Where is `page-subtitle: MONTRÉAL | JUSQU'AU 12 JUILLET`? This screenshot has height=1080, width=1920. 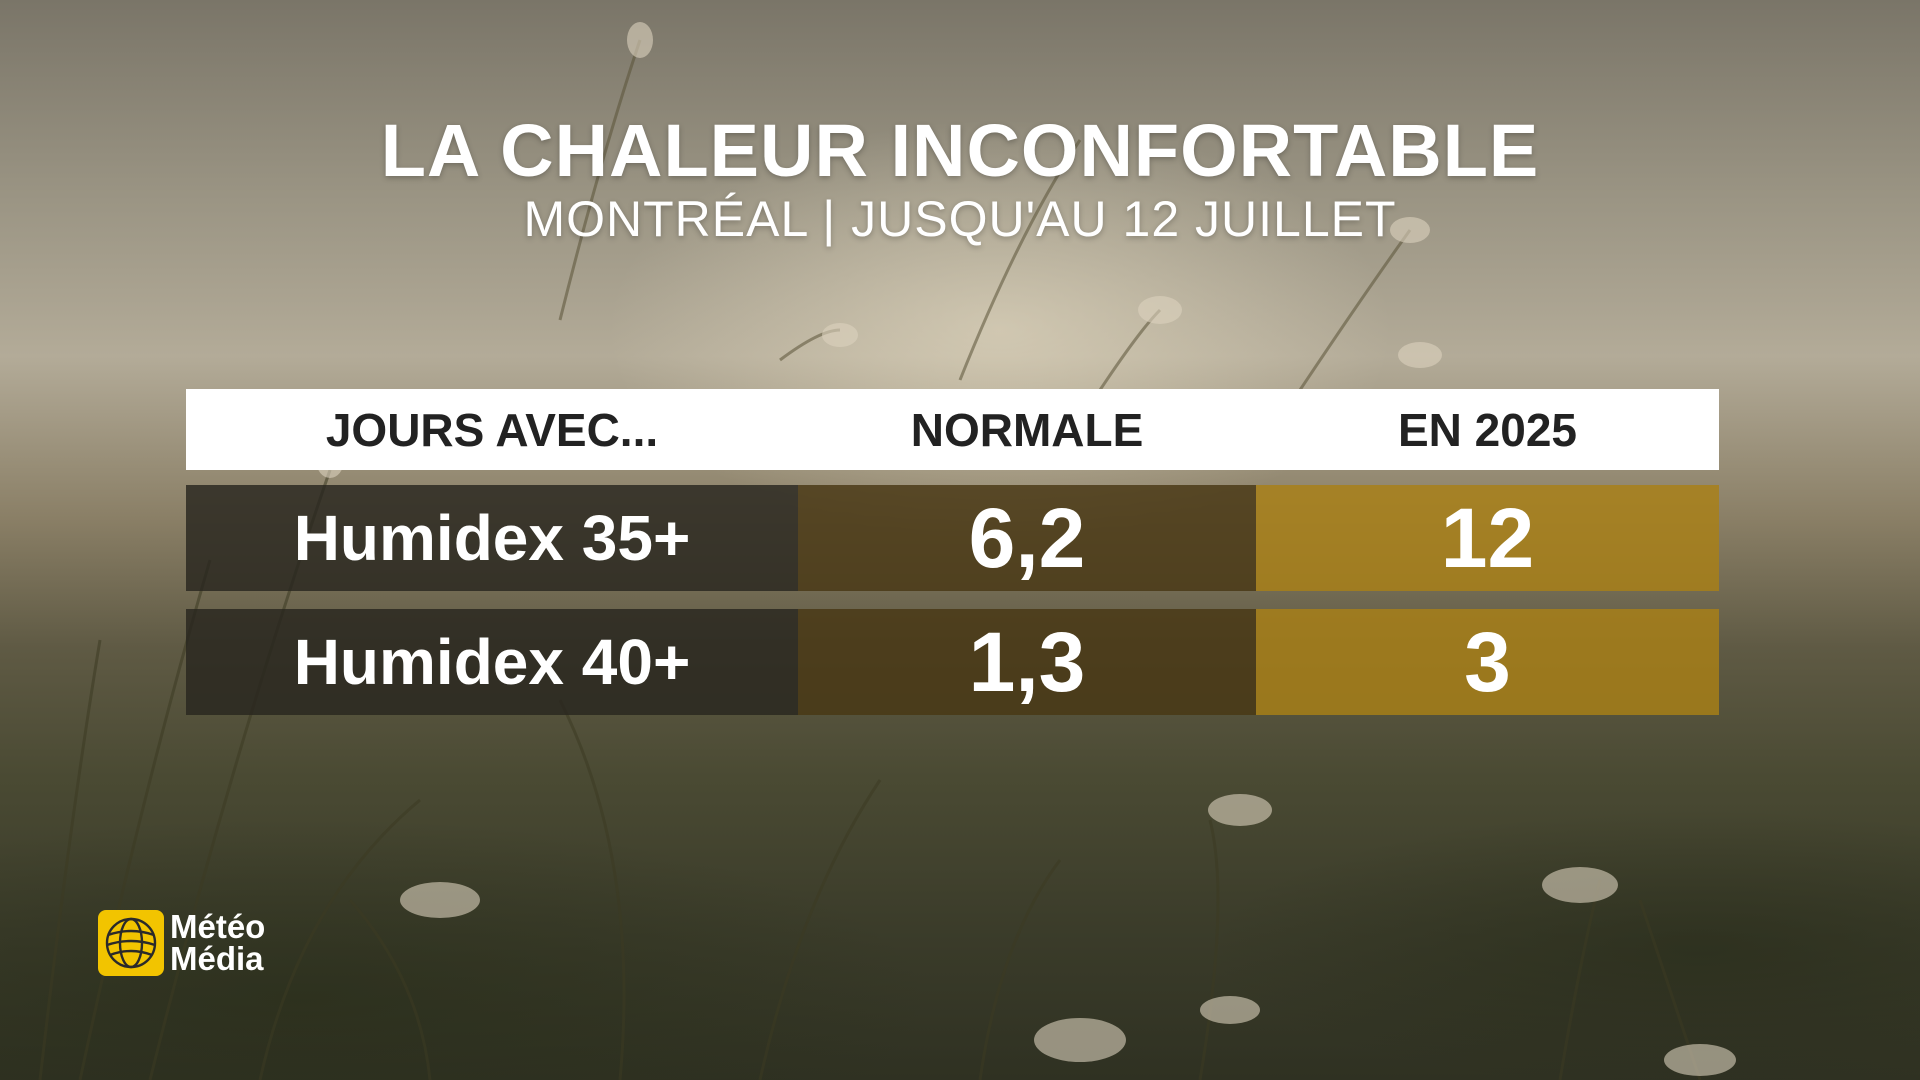 page-subtitle: MONTRÉAL | JUSQU'AU 12 JUILLET is located at coordinates (960, 219).